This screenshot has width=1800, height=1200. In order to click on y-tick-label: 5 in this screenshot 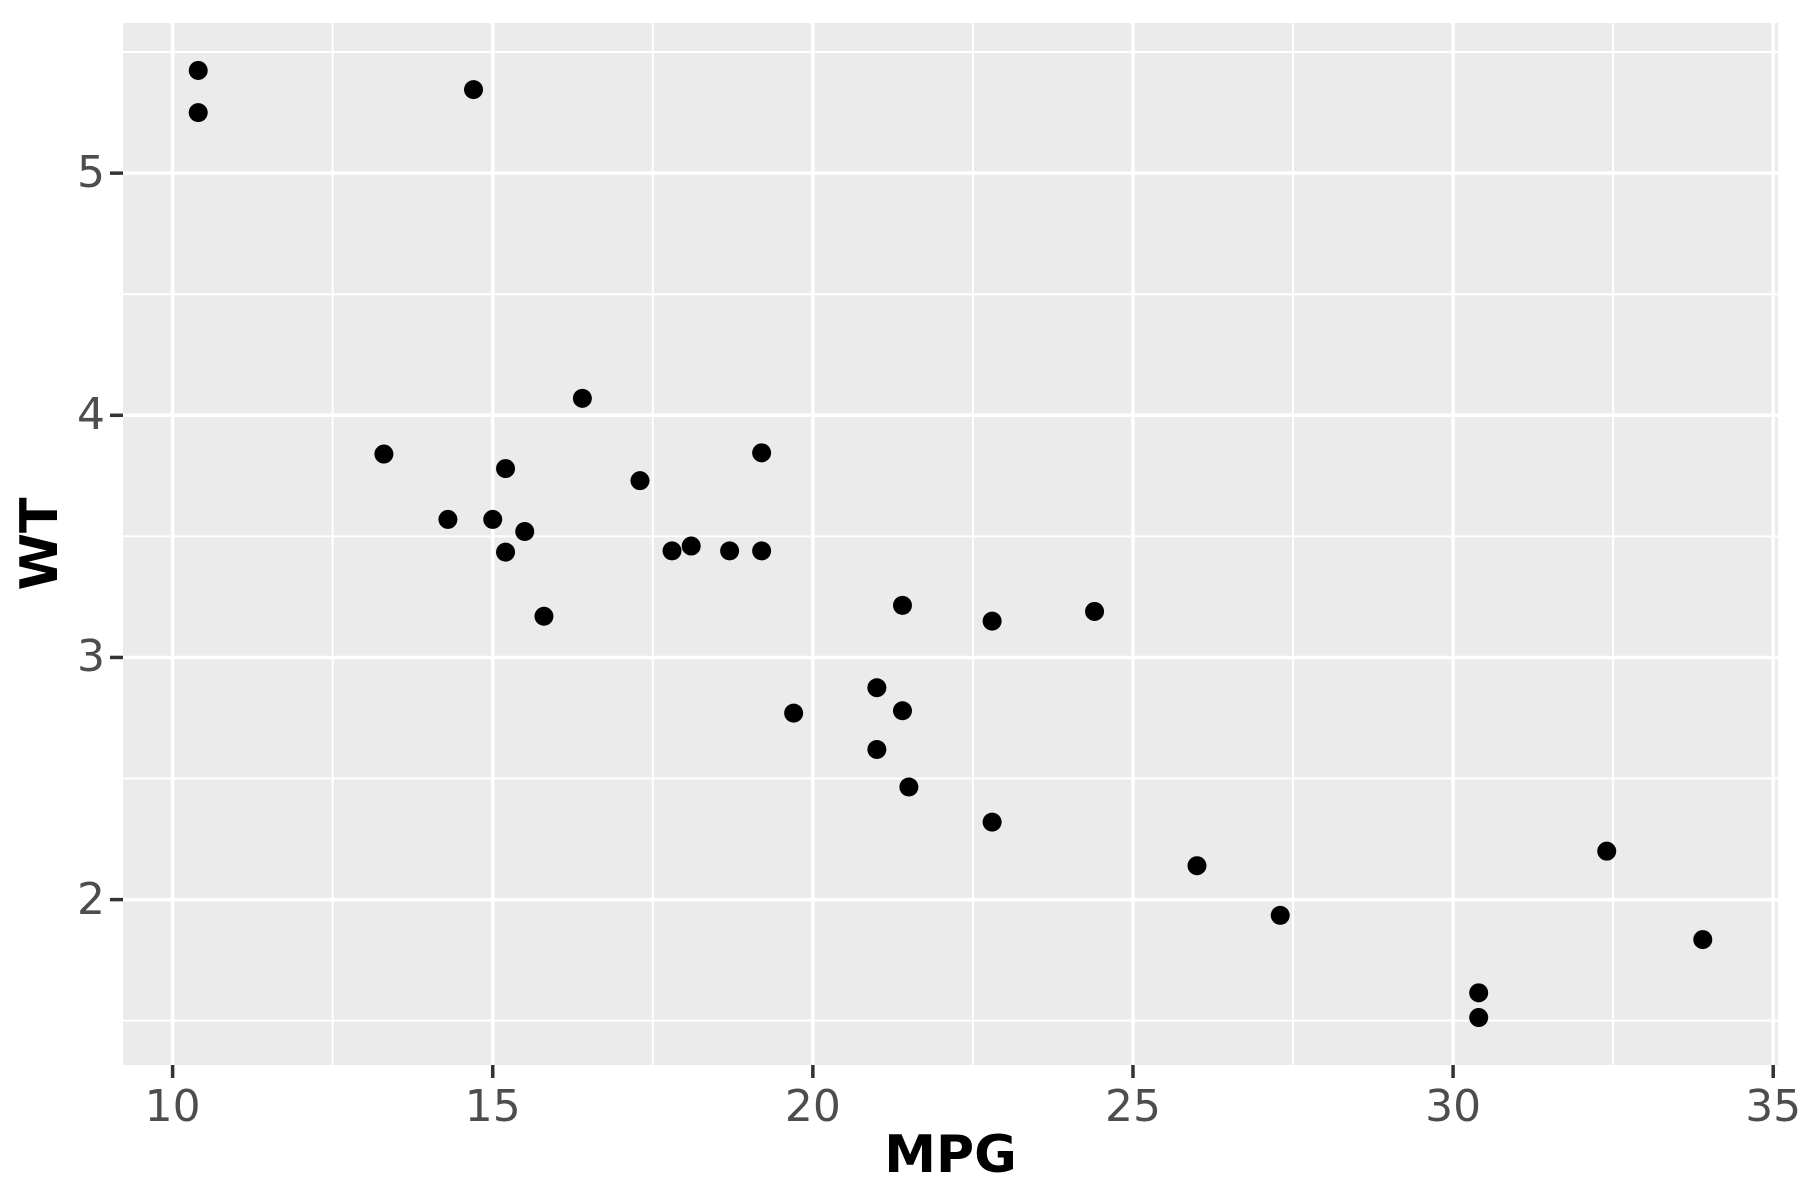, I will do `click(91, 173)`.